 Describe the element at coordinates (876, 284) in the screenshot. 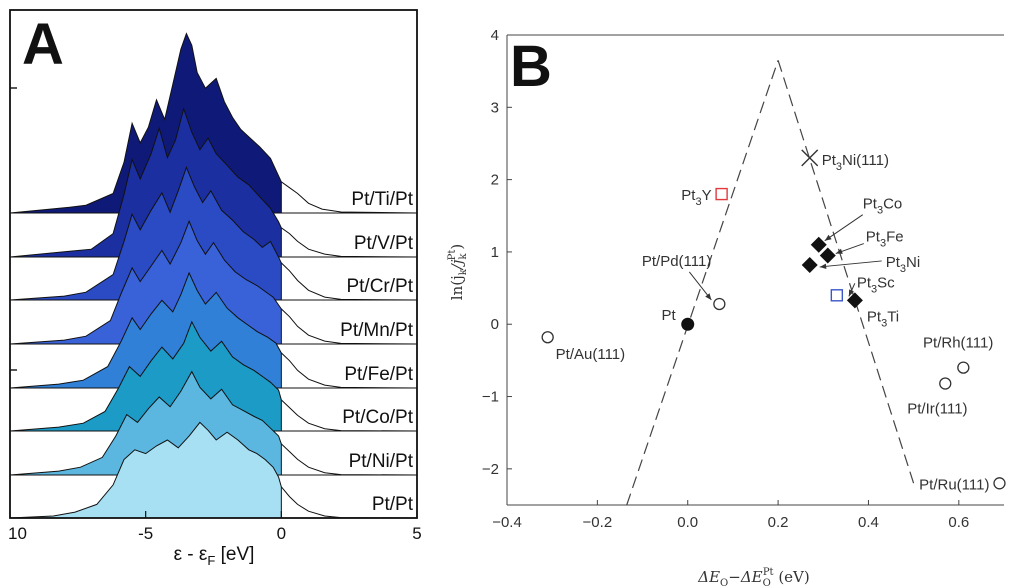

I see `label-pt3sc: Pt3Sc` at that location.